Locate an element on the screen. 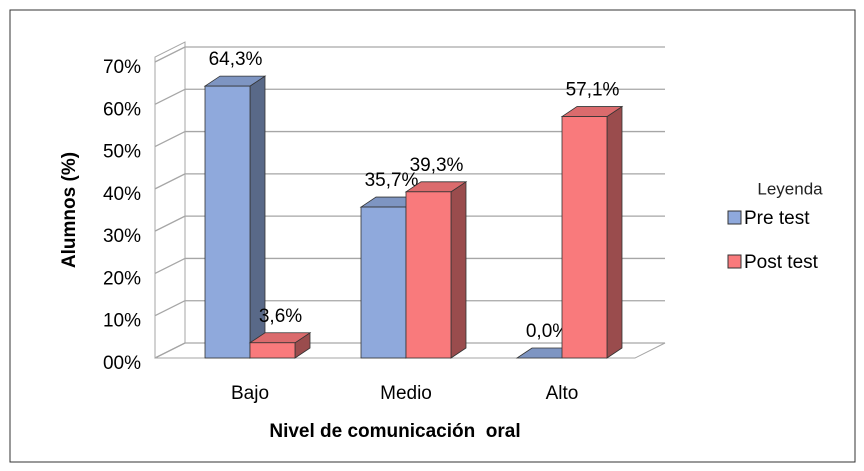  y-tick-label: 40% is located at coordinates (122, 194).